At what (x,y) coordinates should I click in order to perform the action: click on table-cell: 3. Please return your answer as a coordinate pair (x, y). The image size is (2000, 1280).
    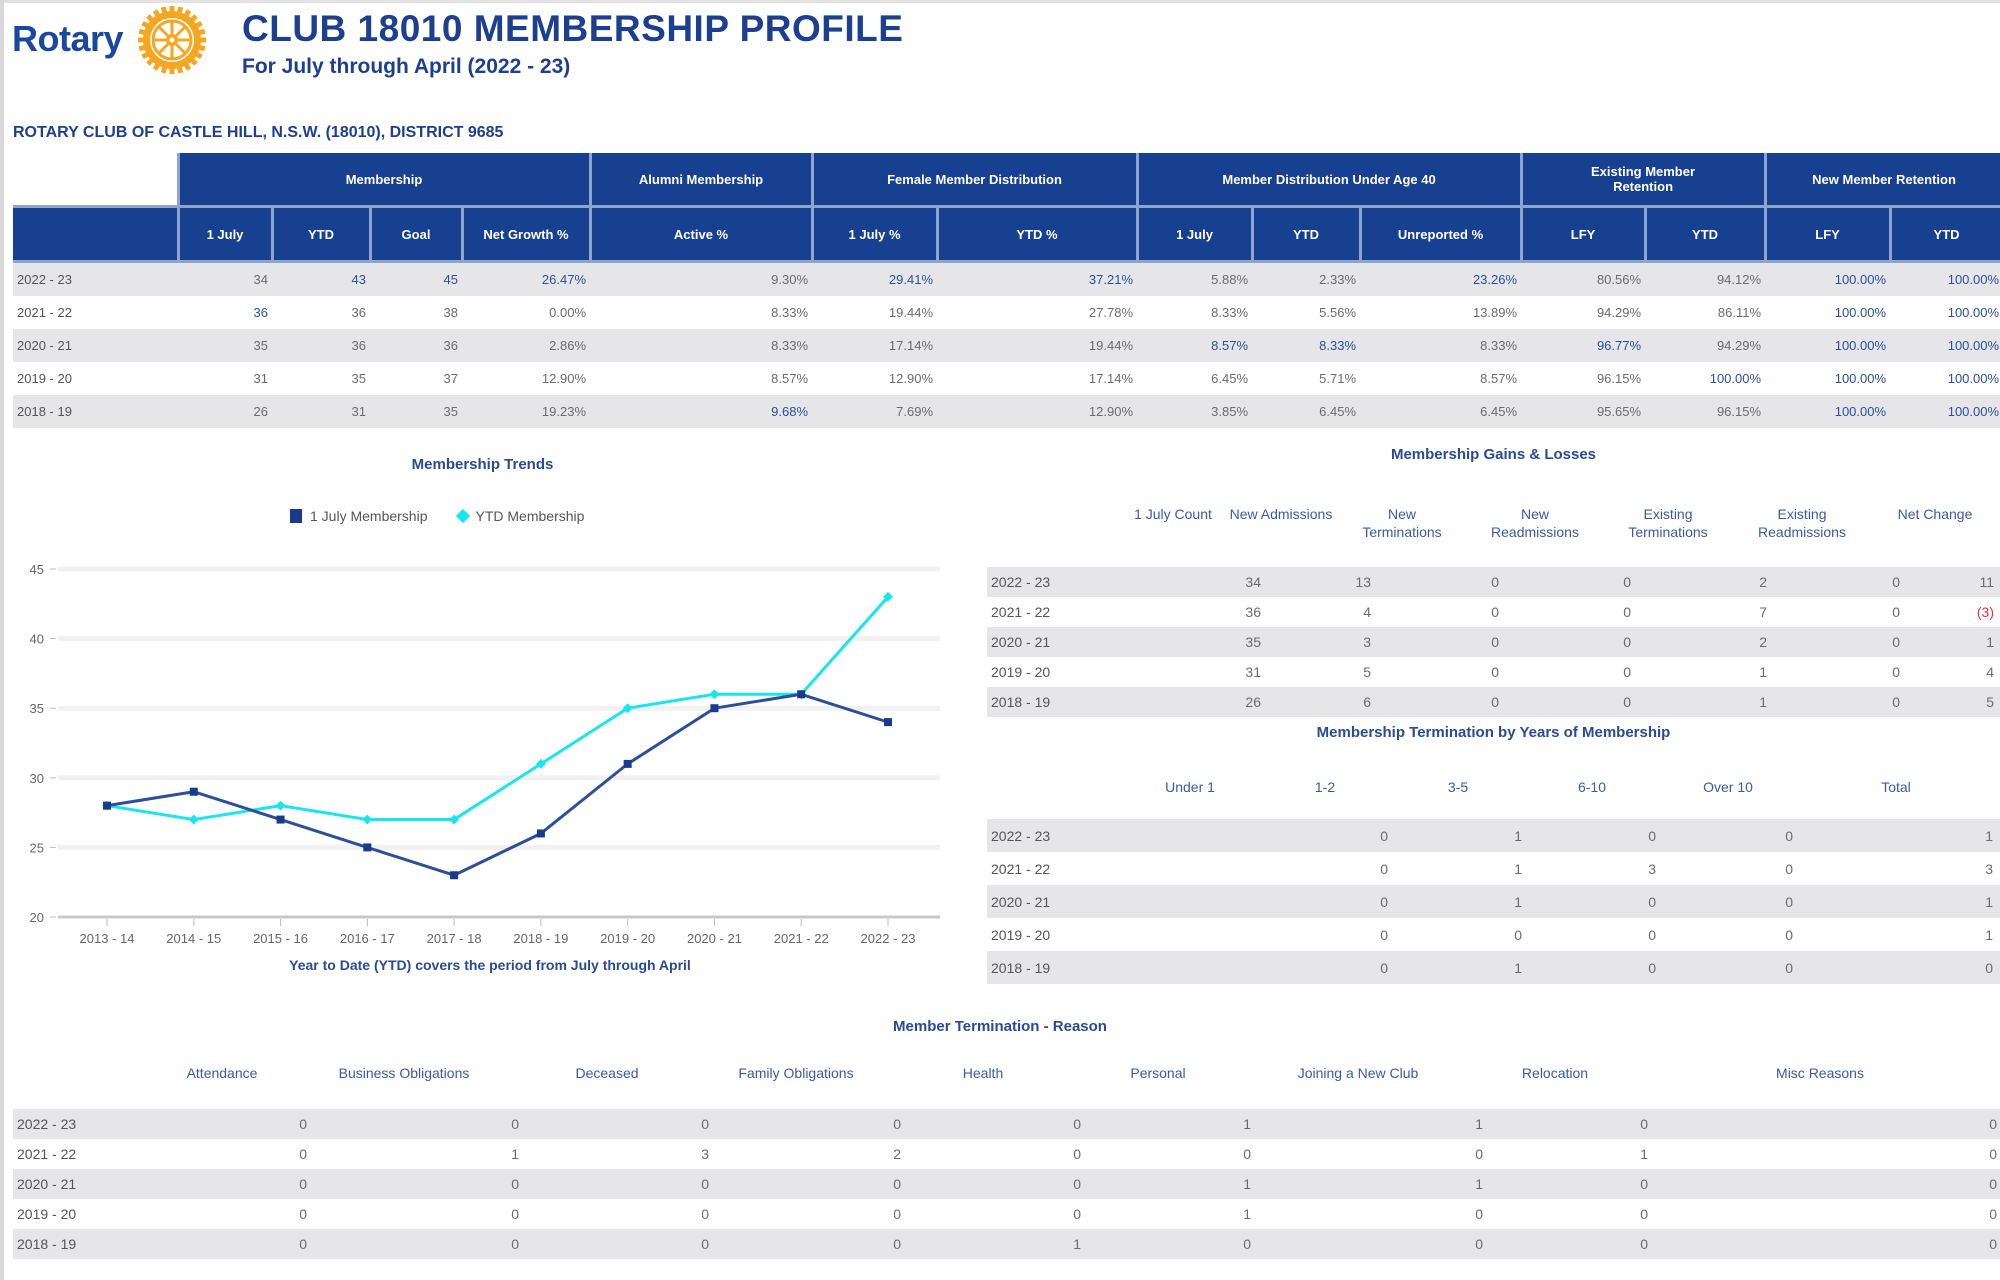
    Looking at the image, I should click on (1989, 868).